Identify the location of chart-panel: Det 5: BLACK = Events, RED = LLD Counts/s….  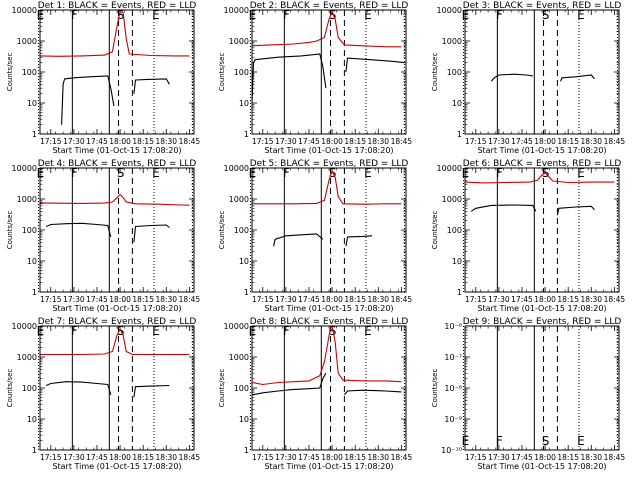
(315, 236).